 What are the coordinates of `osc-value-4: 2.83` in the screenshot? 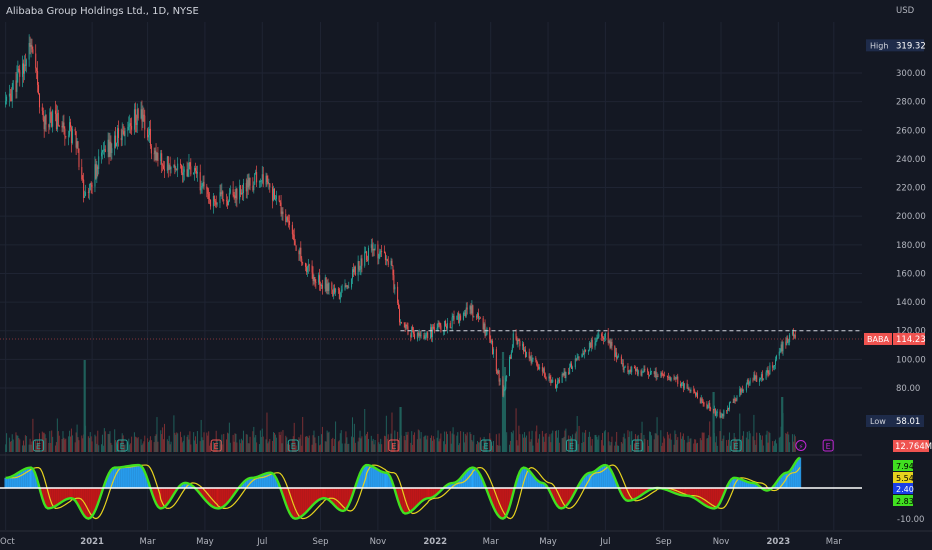 It's located at (905, 501).